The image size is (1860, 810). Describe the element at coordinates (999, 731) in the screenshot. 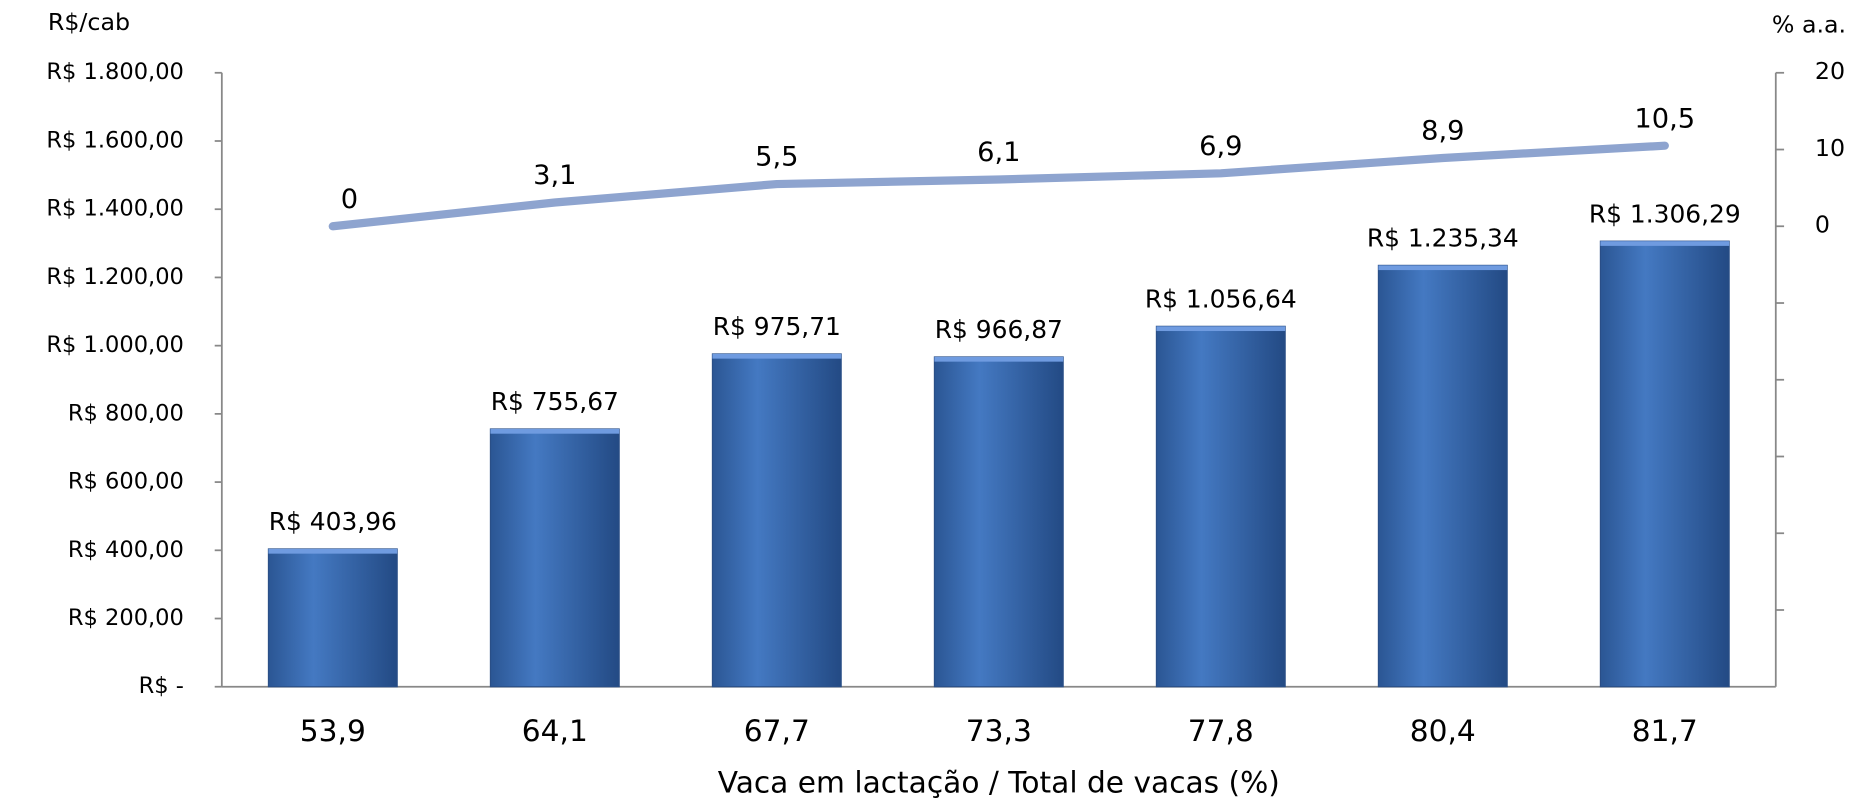

I see `x-tick-label: 73,3` at that location.